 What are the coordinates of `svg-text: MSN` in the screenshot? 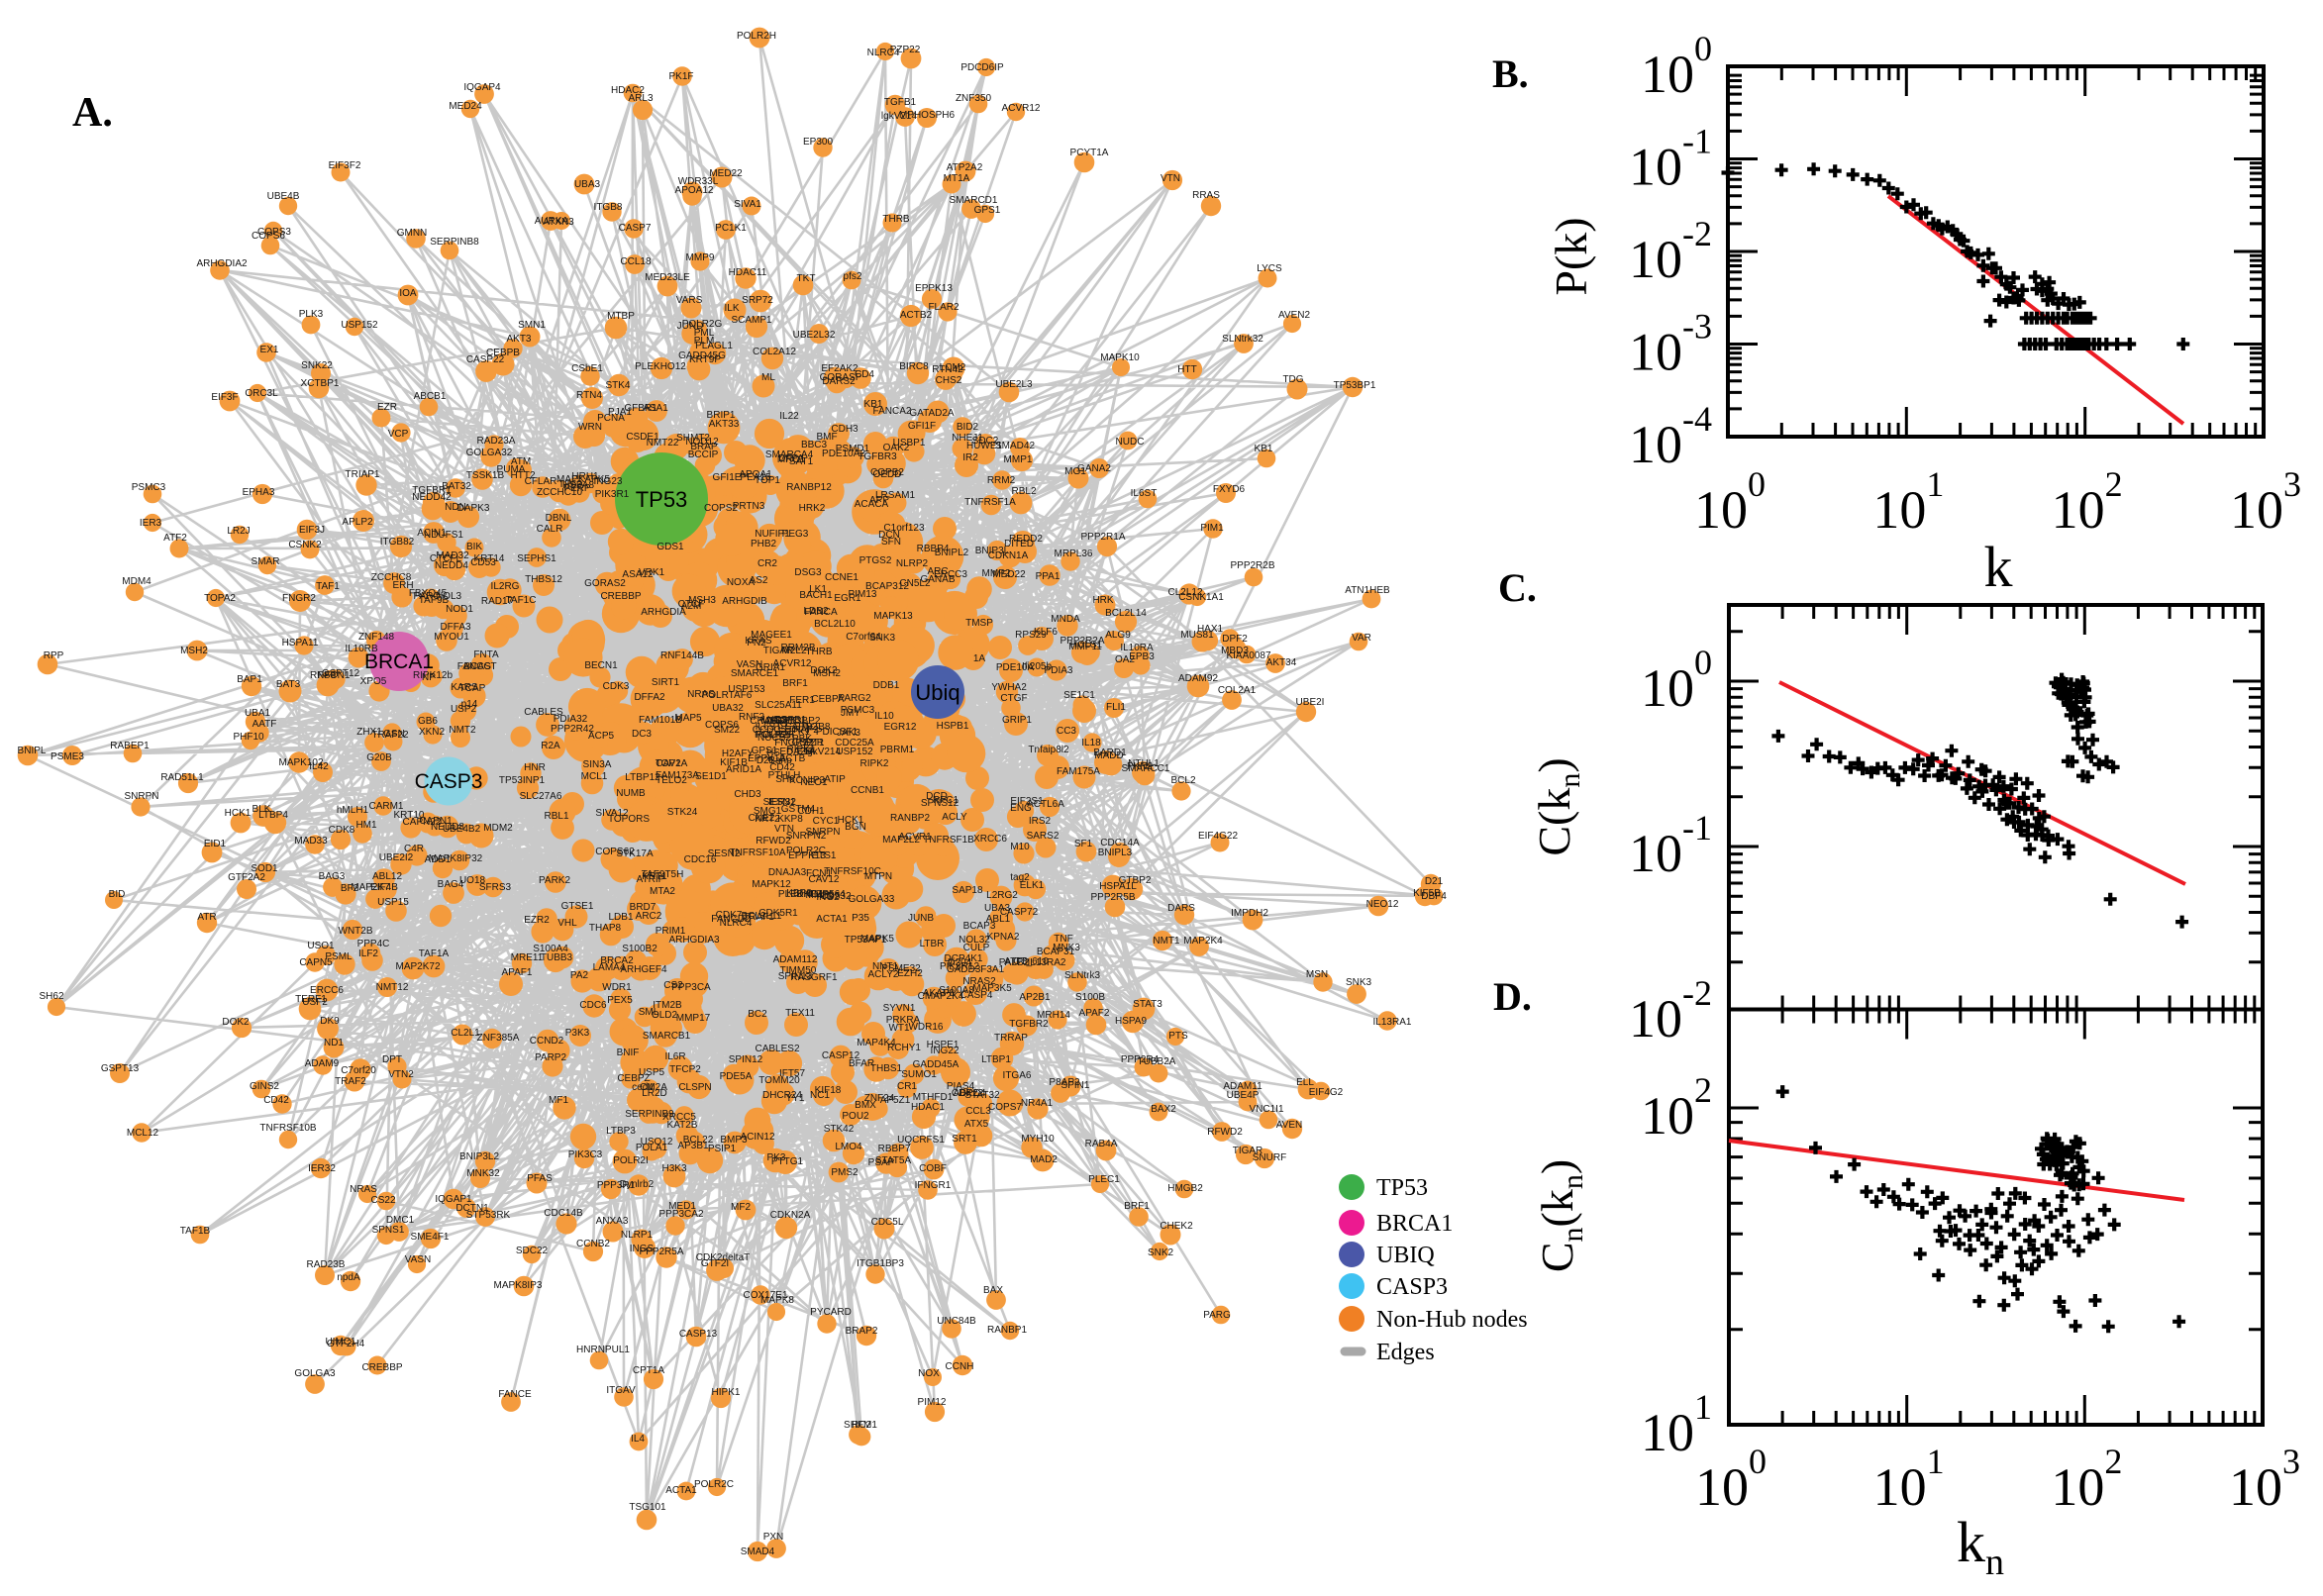 It's located at (1317, 974).